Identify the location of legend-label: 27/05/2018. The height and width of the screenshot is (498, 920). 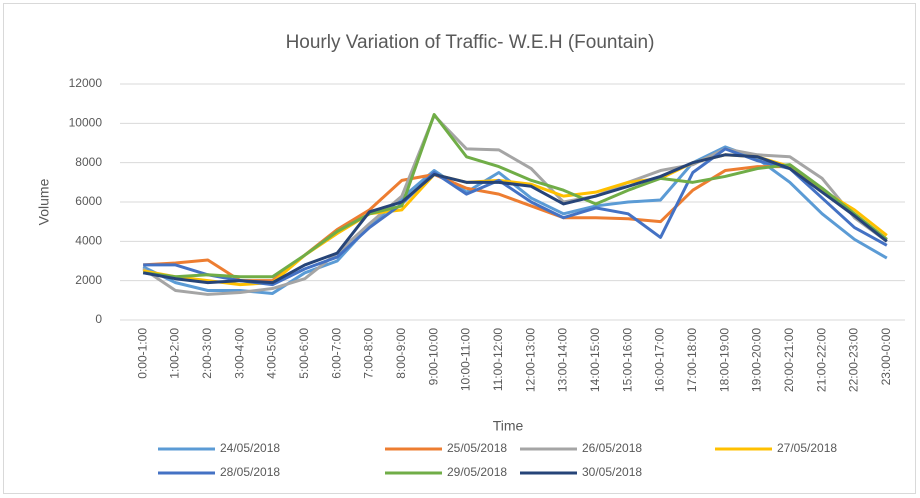
(807, 448).